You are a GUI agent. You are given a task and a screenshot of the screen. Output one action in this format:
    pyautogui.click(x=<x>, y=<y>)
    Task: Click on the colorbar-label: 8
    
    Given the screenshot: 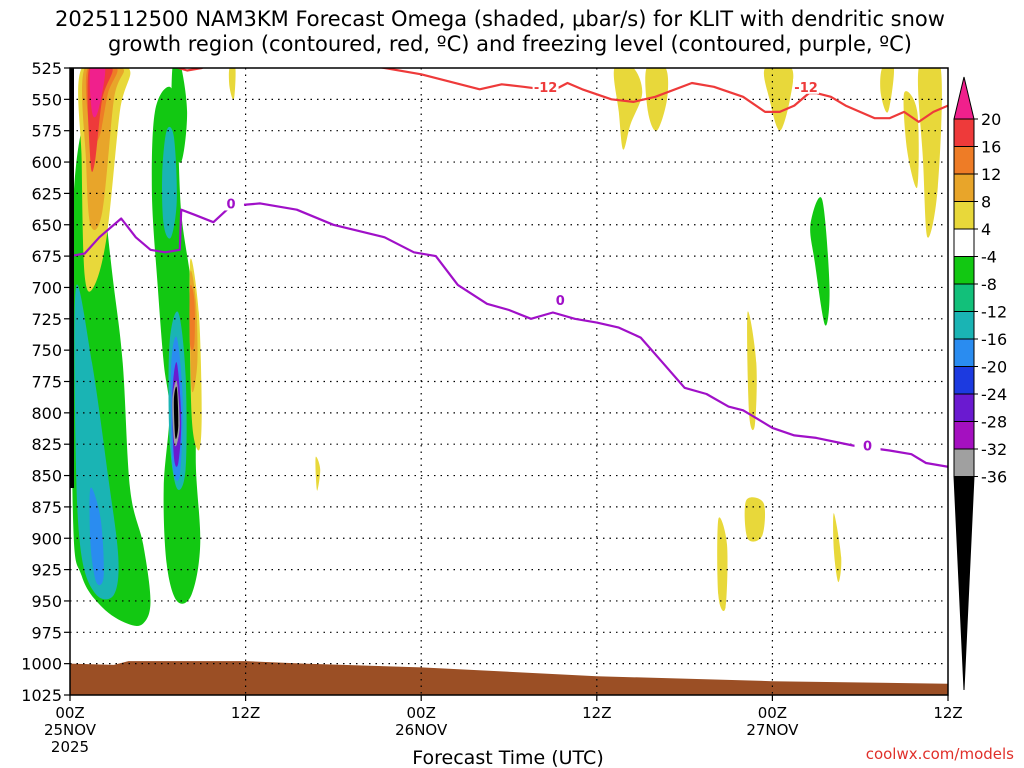 What is the action you would take?
    pyautogui.click(x=986, y=202)
    